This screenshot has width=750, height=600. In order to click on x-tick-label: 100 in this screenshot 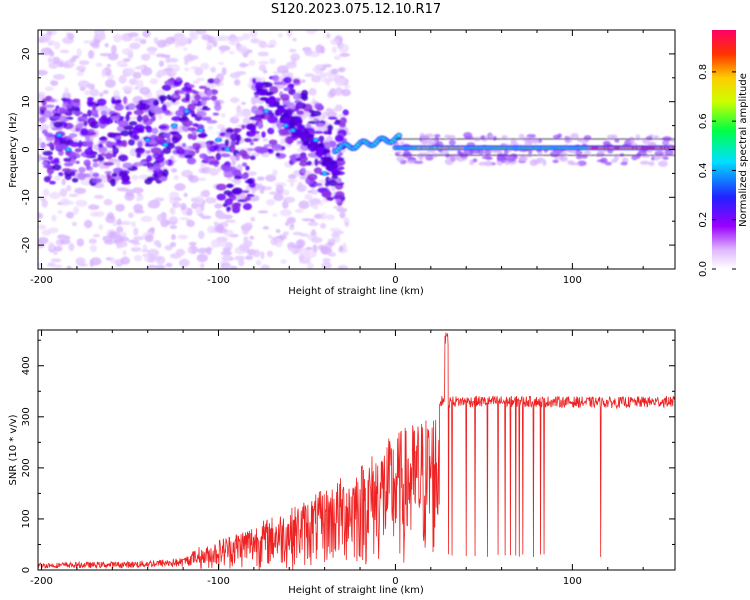, I will do `click(572, 280)`.